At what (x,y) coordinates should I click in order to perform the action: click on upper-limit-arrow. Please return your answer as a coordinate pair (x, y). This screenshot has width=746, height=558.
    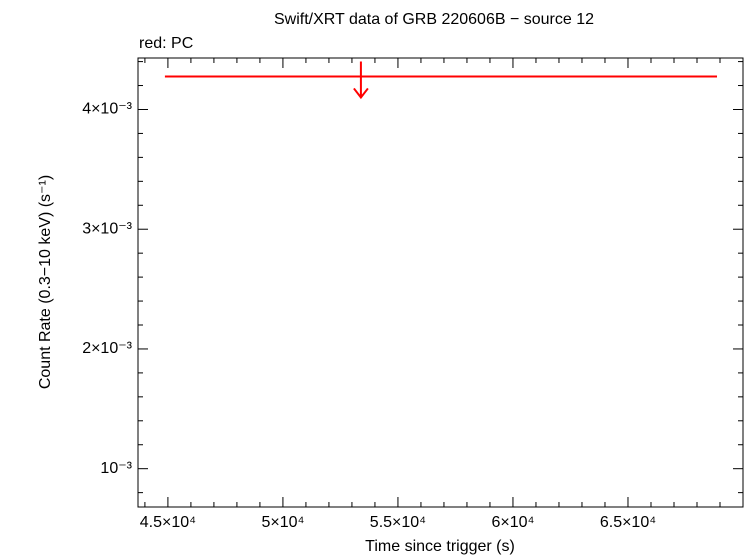
    Looking at the image, I should click on (361, 80).